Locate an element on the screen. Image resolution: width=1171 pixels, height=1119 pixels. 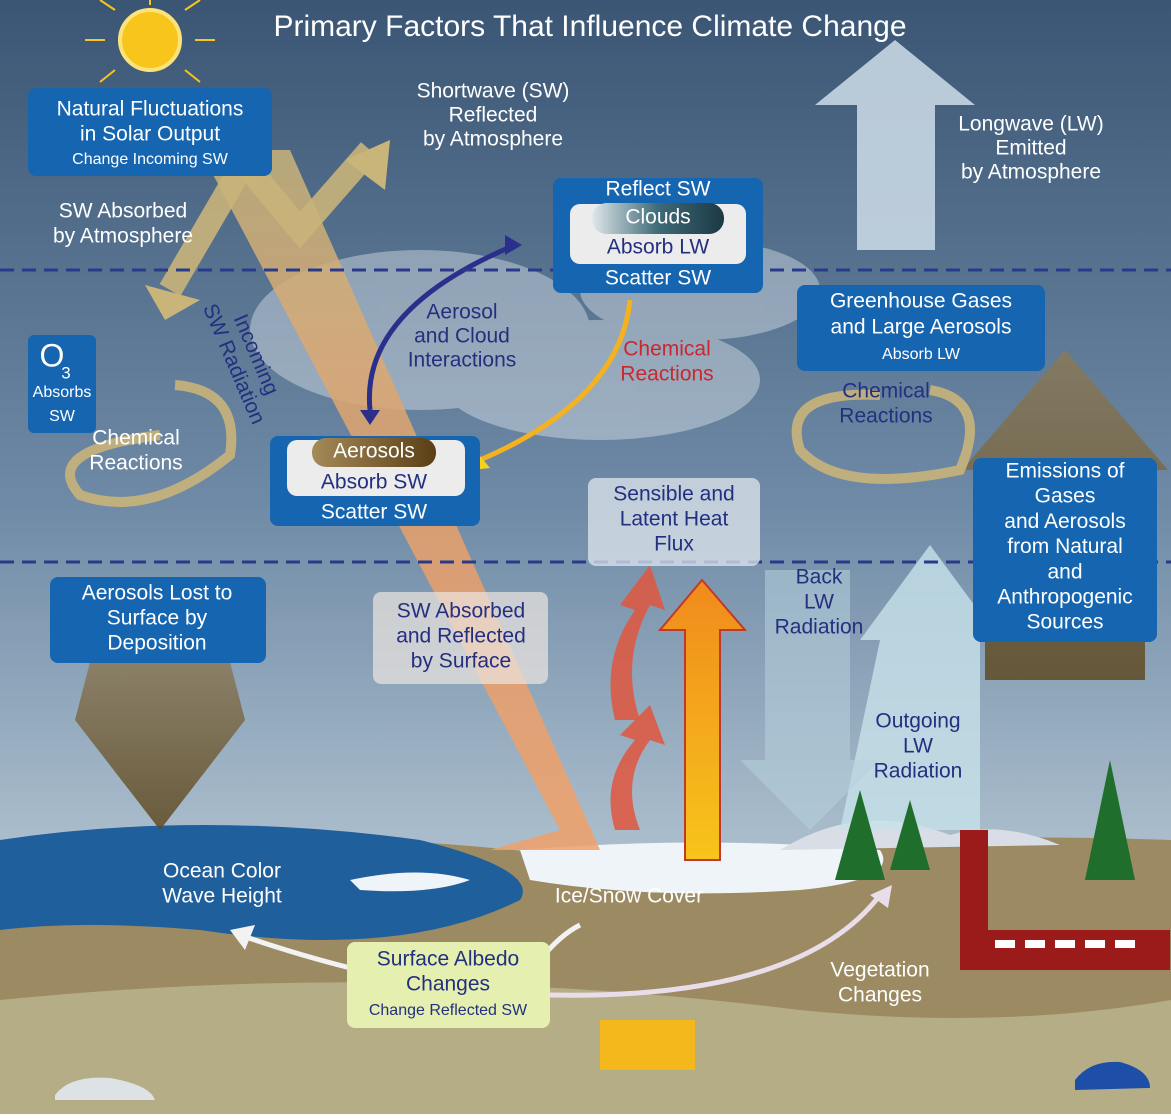
emissions: Anthropogenic is located at coordinates (1064, 597).